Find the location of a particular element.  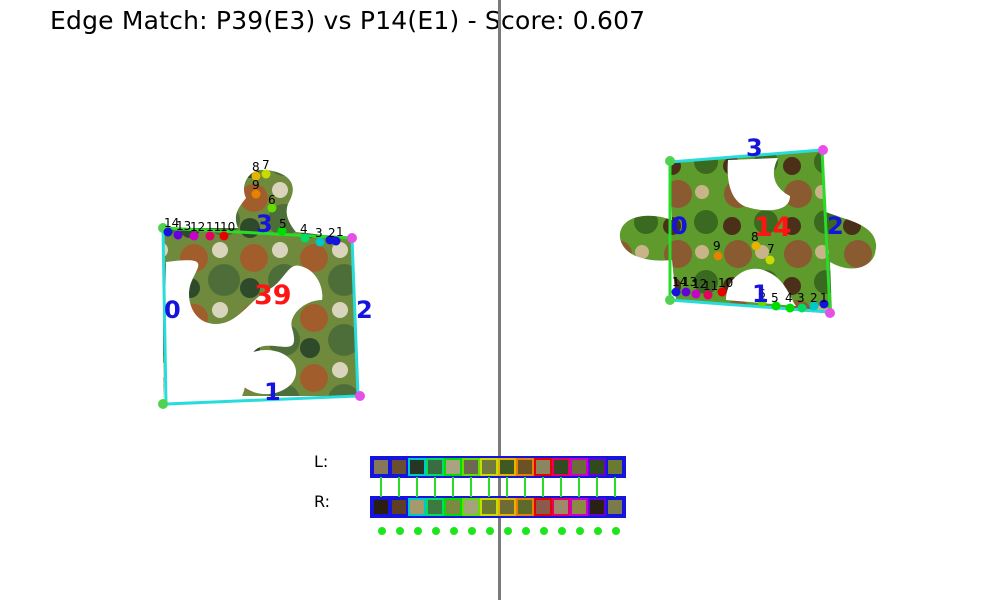

left-pt-label-4: 4 is located at coordinates (304, 229).